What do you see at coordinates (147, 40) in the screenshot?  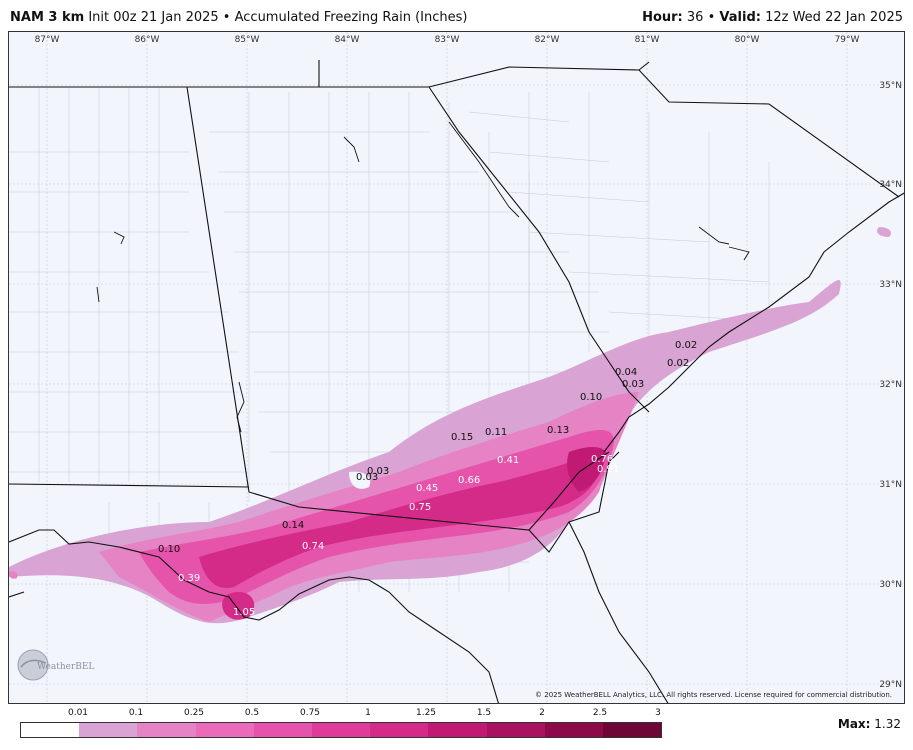 I see `lon-label: 86°W` at bounding box center [147, 40].